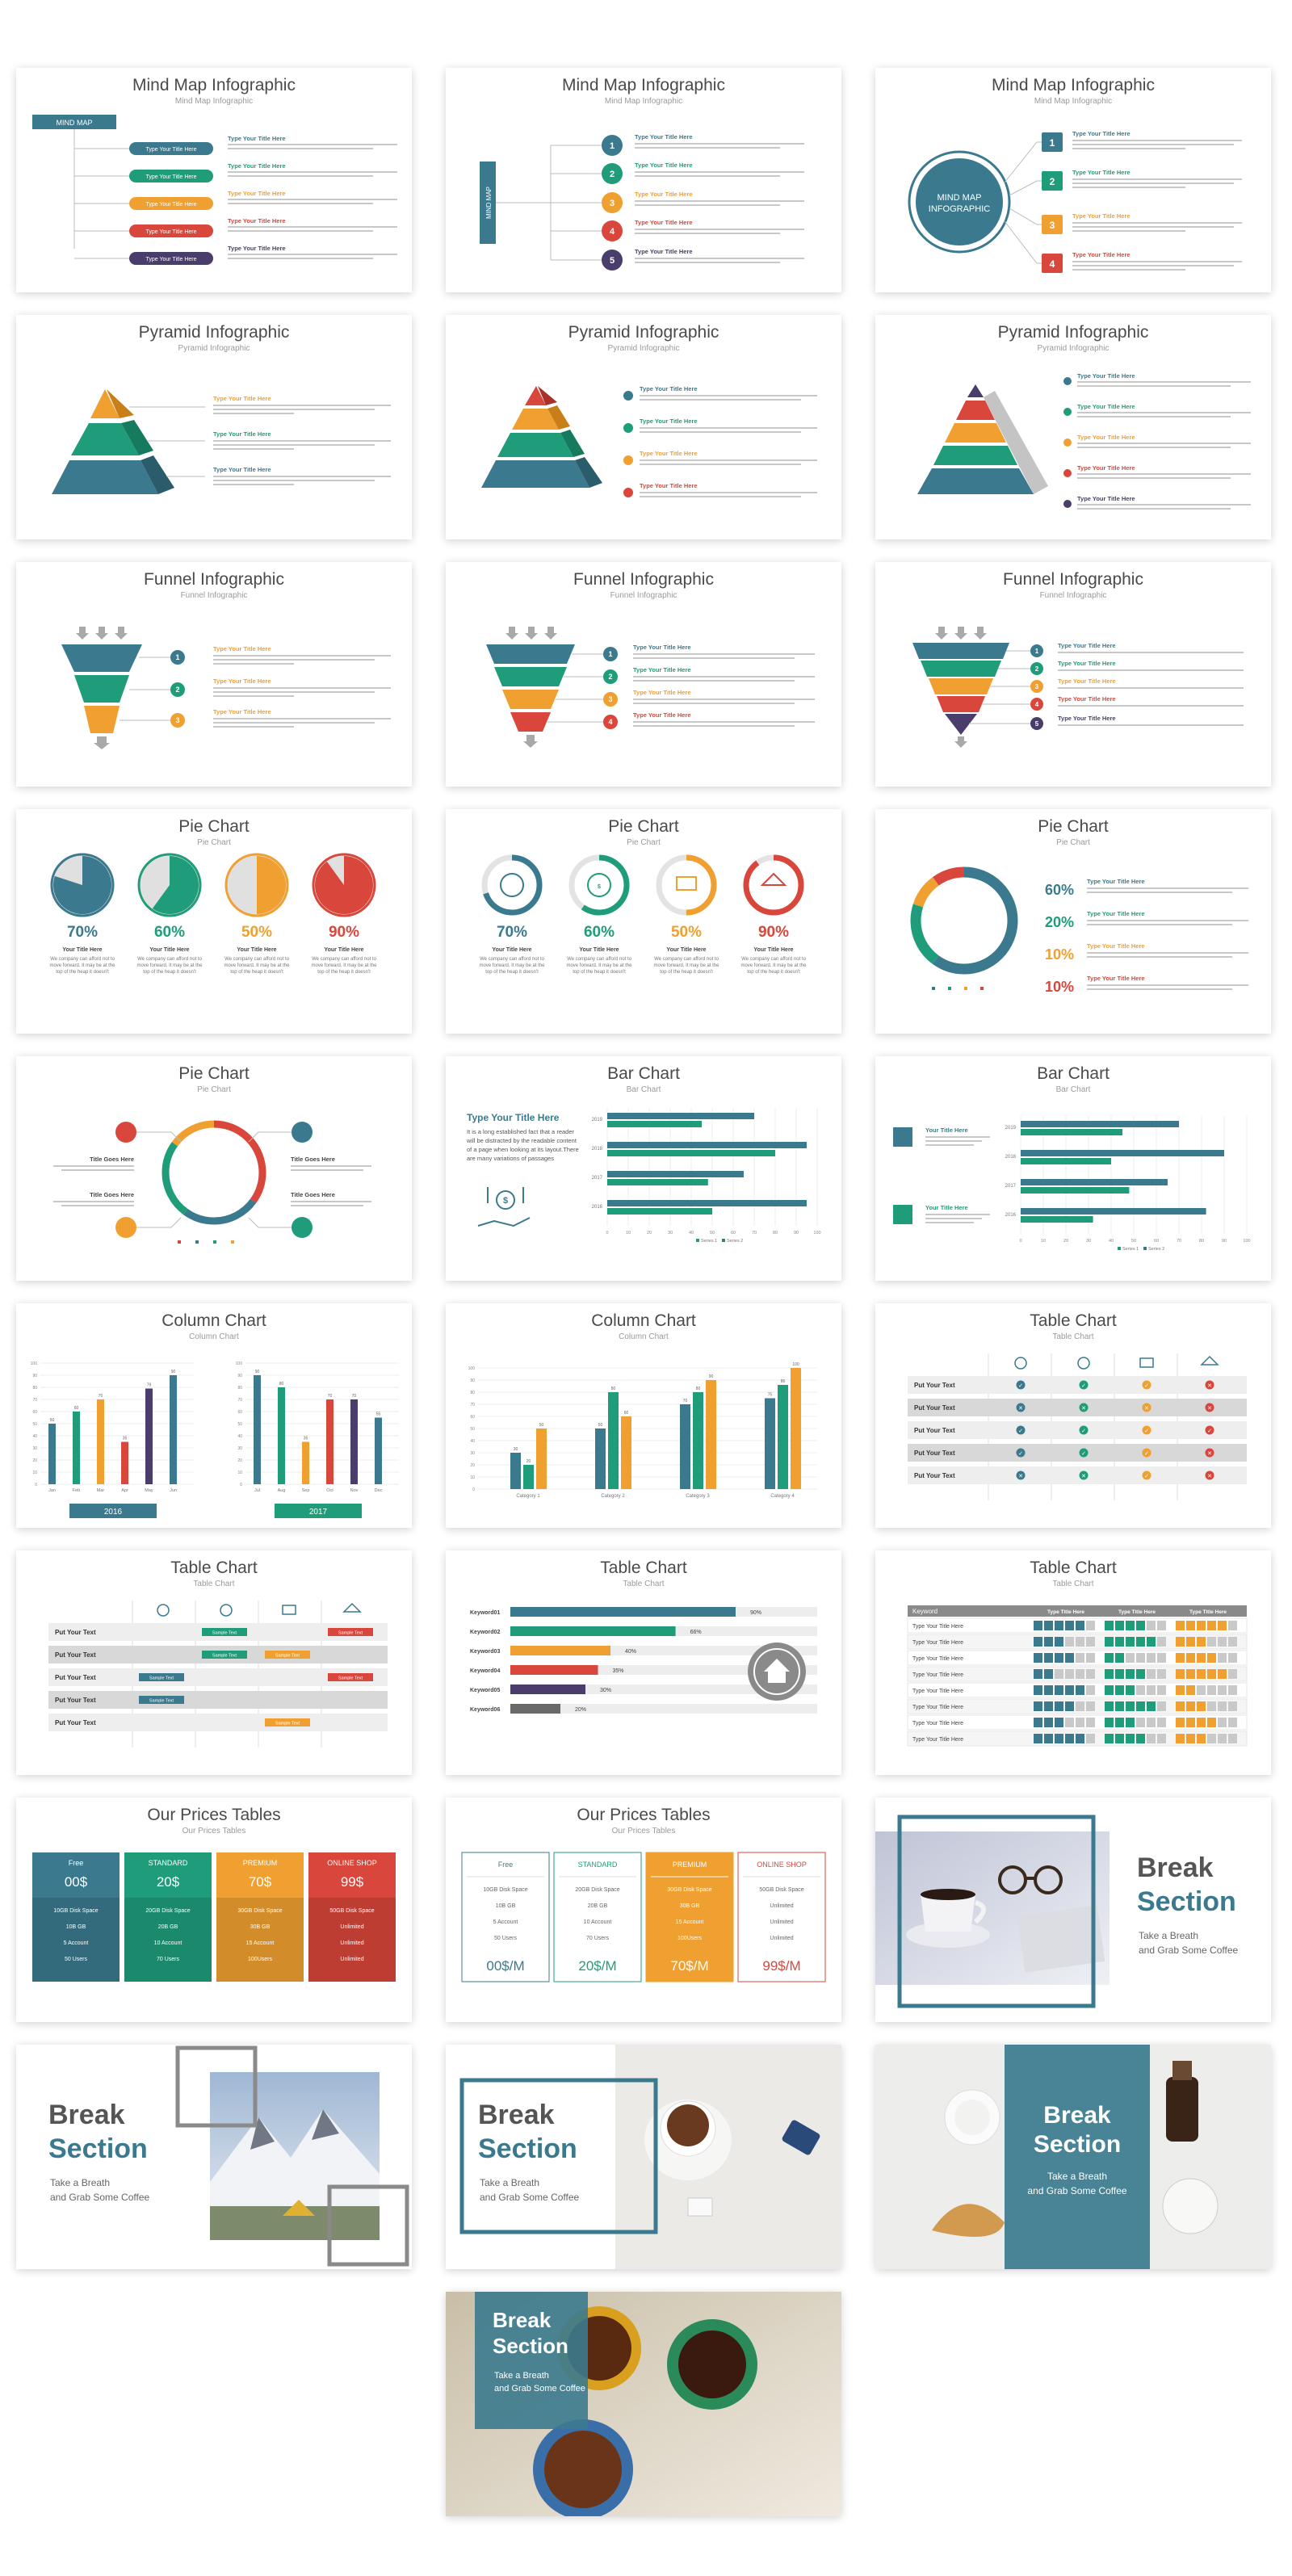  I want to click on break-title-line2: Section, so click(528, 2148).